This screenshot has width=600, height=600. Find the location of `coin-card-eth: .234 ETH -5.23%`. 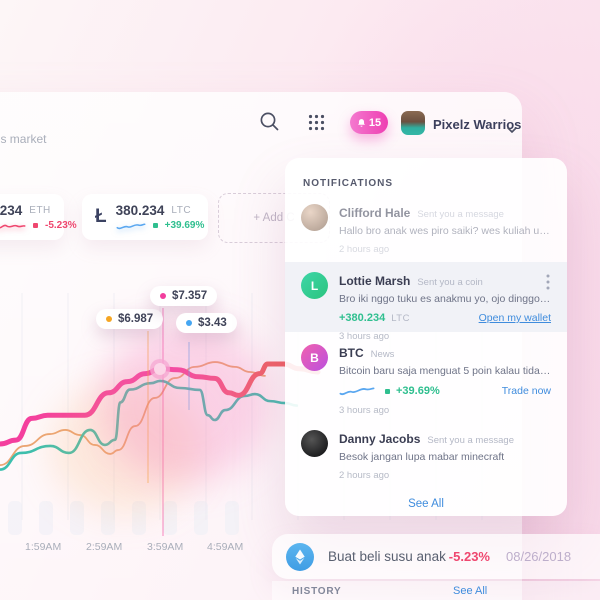

coin-card-eth: .234 ETH -5.23% is located at coordinates (38, 217).